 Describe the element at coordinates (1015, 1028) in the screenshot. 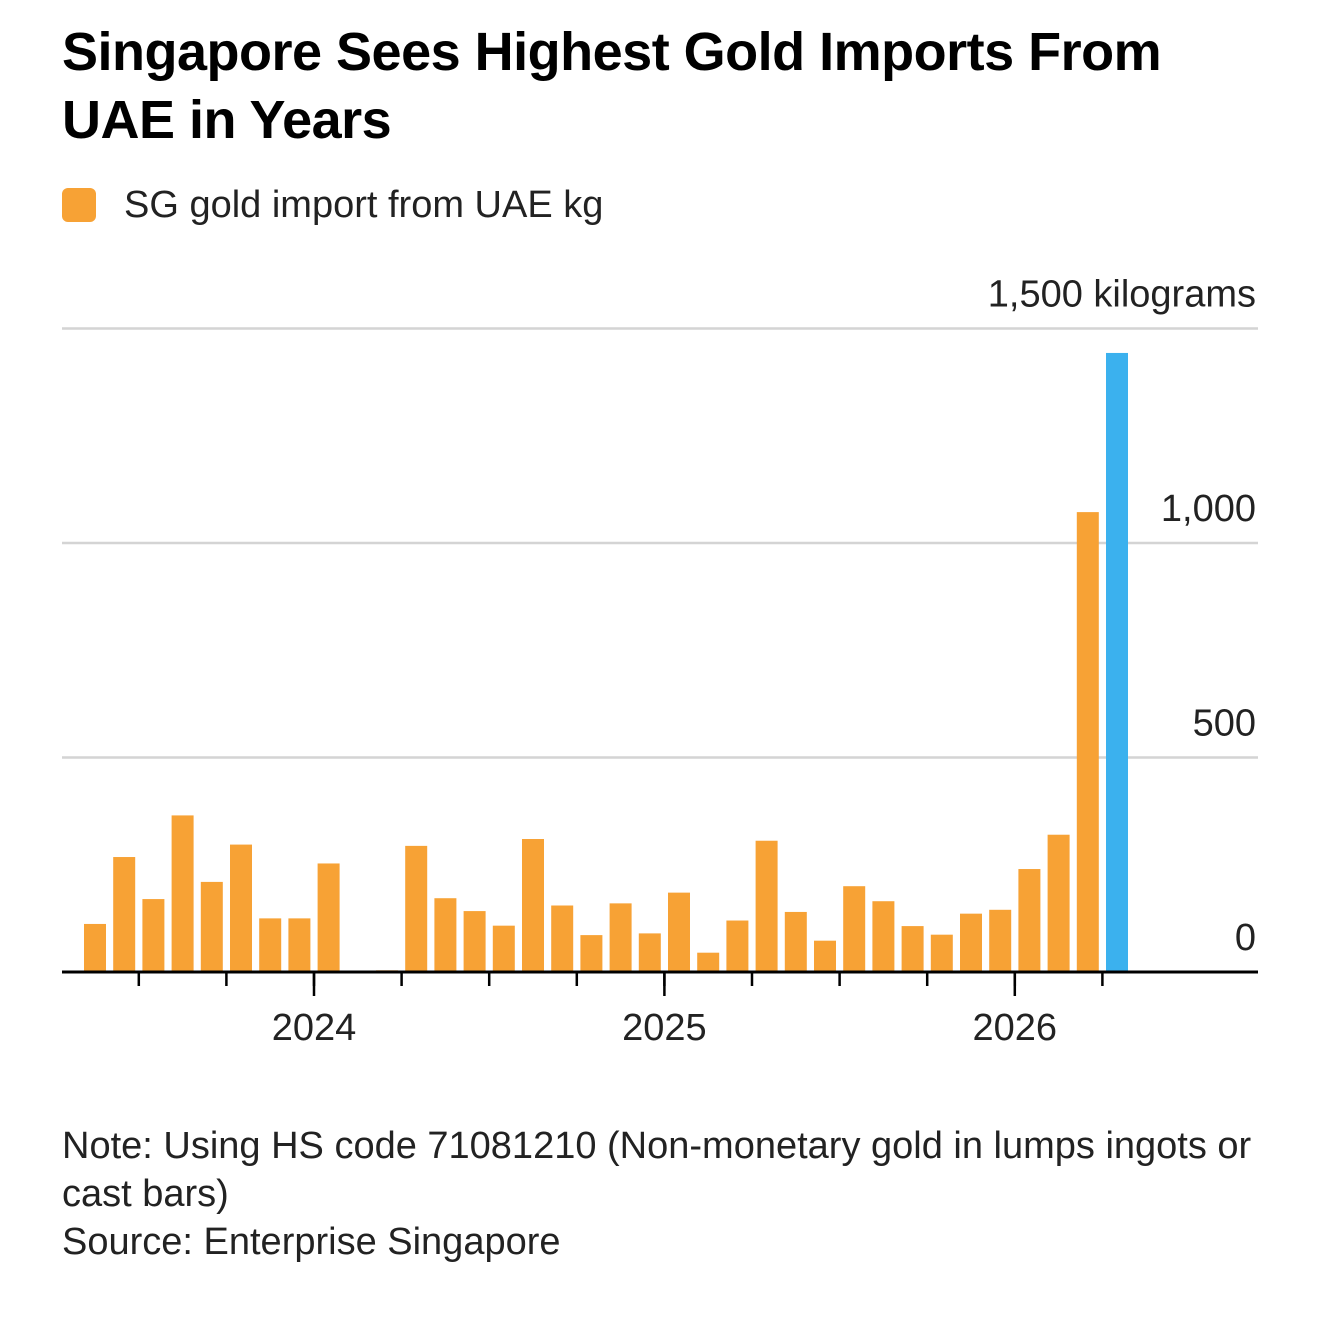

I see `x-tick-label: 2026` at that location.